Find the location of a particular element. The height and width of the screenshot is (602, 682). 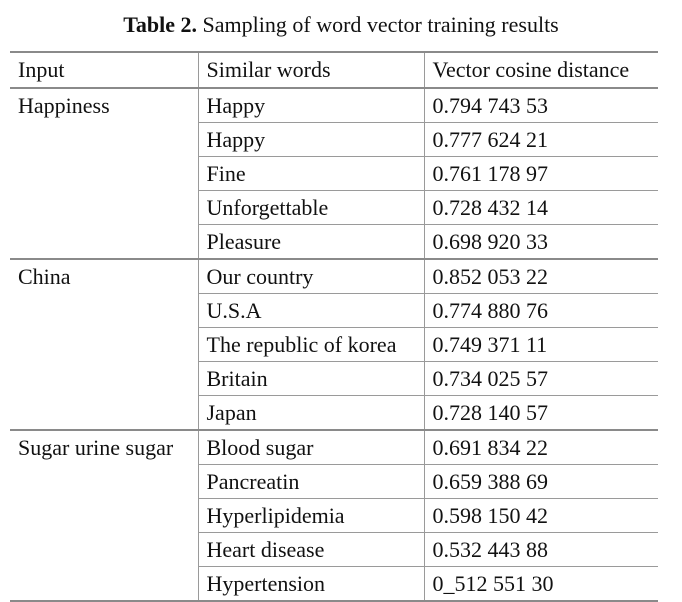

table-row: Unforgettable 0.728 432 14 is located at coordinates (334, 207).